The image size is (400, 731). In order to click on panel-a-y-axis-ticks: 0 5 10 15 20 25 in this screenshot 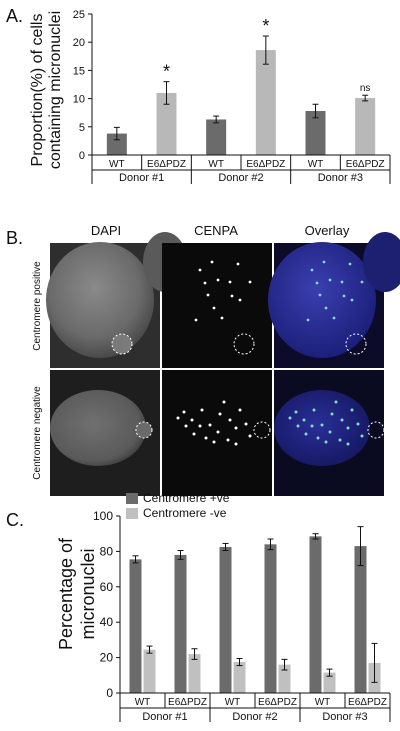, I will do `click(82, 85)`.